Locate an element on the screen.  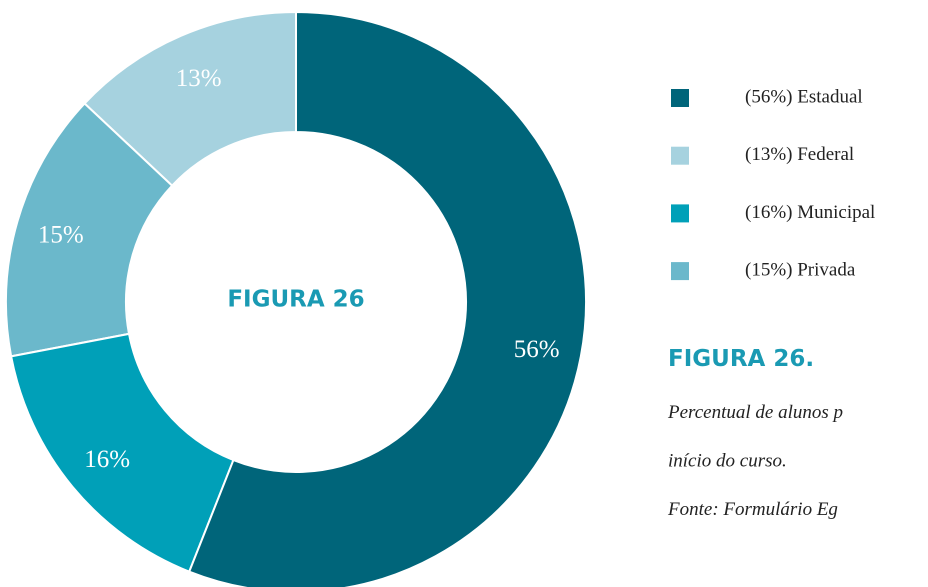
data-label: 16% is located at coordinates (107, 459).